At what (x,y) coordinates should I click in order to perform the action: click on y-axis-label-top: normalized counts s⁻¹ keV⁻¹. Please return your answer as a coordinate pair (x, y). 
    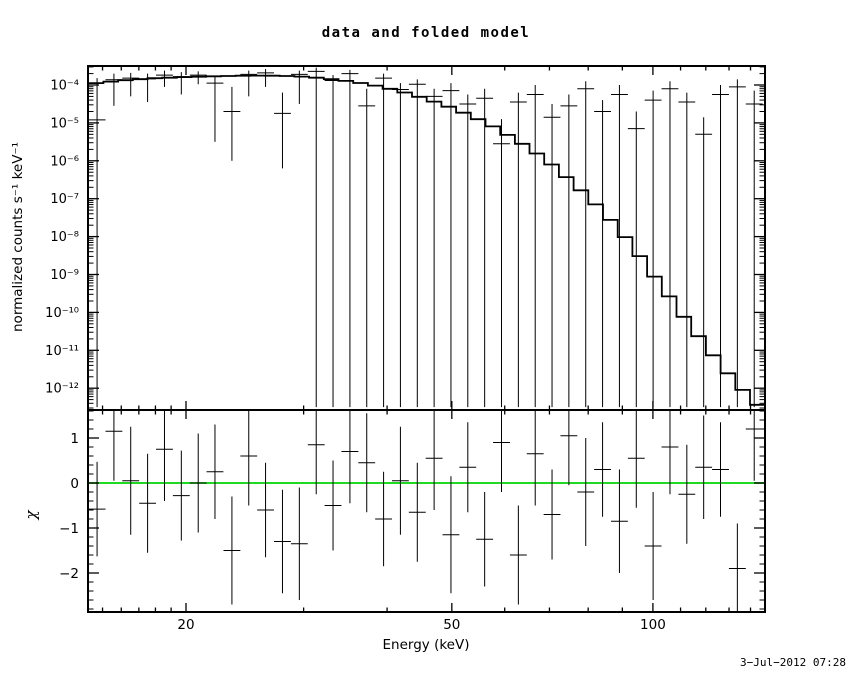
    Looking at the image, I should click on (18, 237).